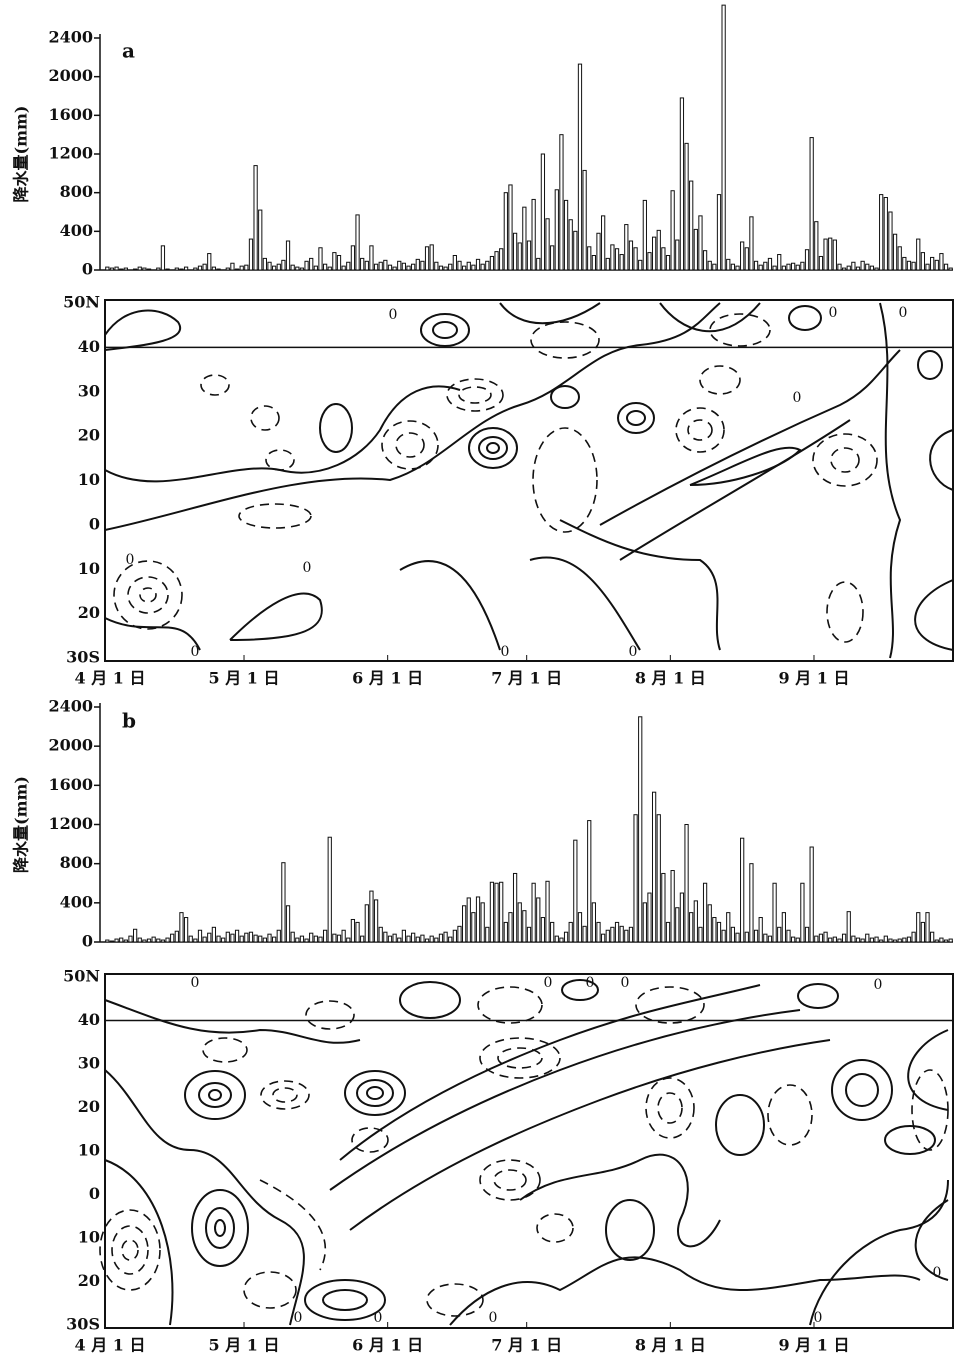 This screenshot has height=1362, width=963. I want to click on x-tick-label: 4 月 1 日, so click(110, 1345).